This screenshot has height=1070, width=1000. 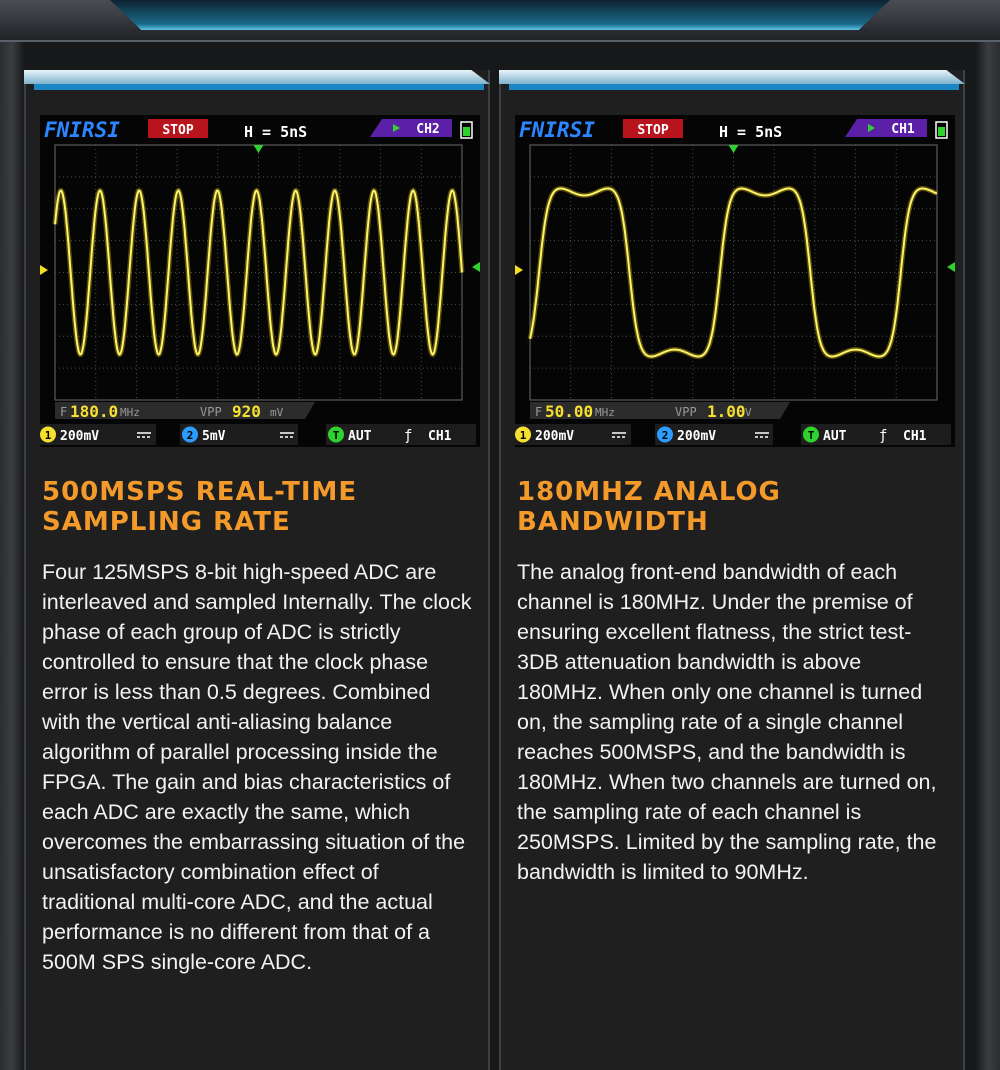 I want to click on active-channel: CH1, so click(x=903, y=129).